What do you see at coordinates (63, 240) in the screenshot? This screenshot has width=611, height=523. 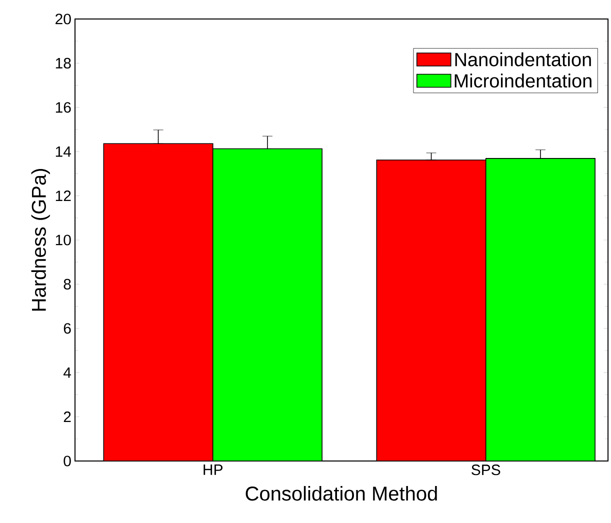 I see `y-tick-label: 10` at bounding box center [63, 240].